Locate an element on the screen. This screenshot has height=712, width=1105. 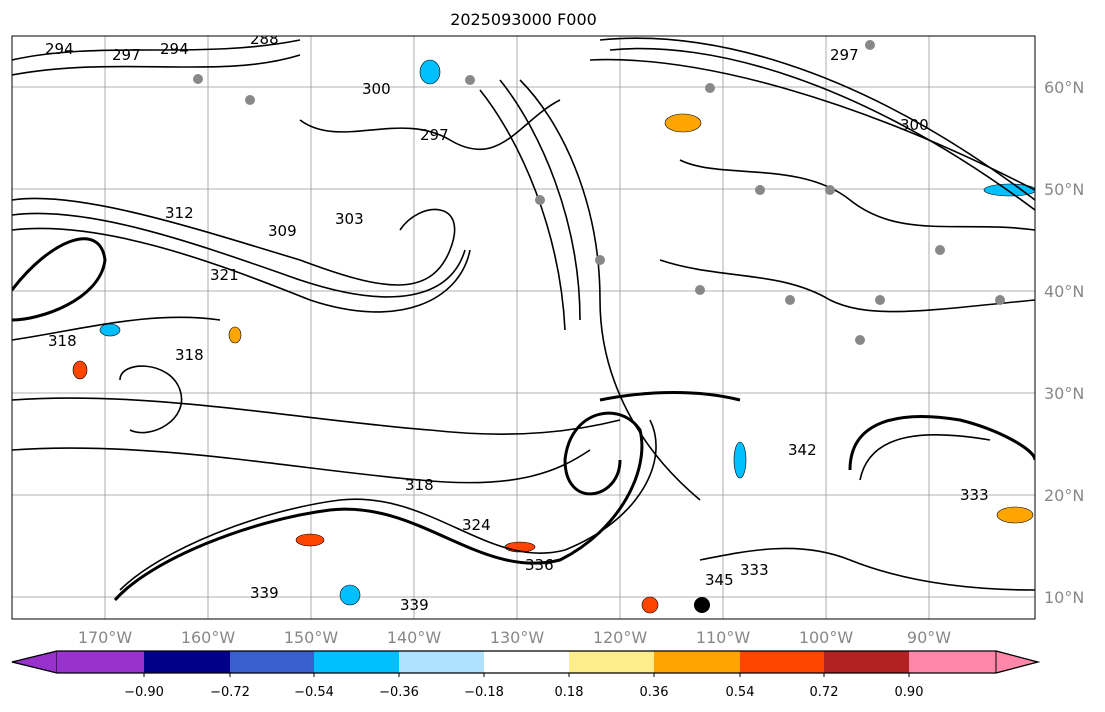
colorbar-tick-label: −0.72 is located at coordinates (230, 692).